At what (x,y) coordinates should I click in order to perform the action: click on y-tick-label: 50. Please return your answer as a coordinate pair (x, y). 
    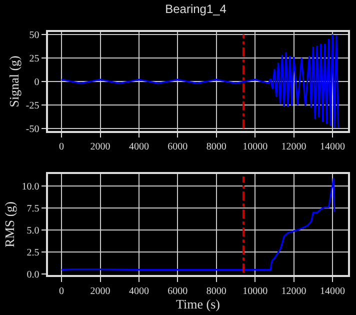
    Looking at the image, I should click on (34, 35).